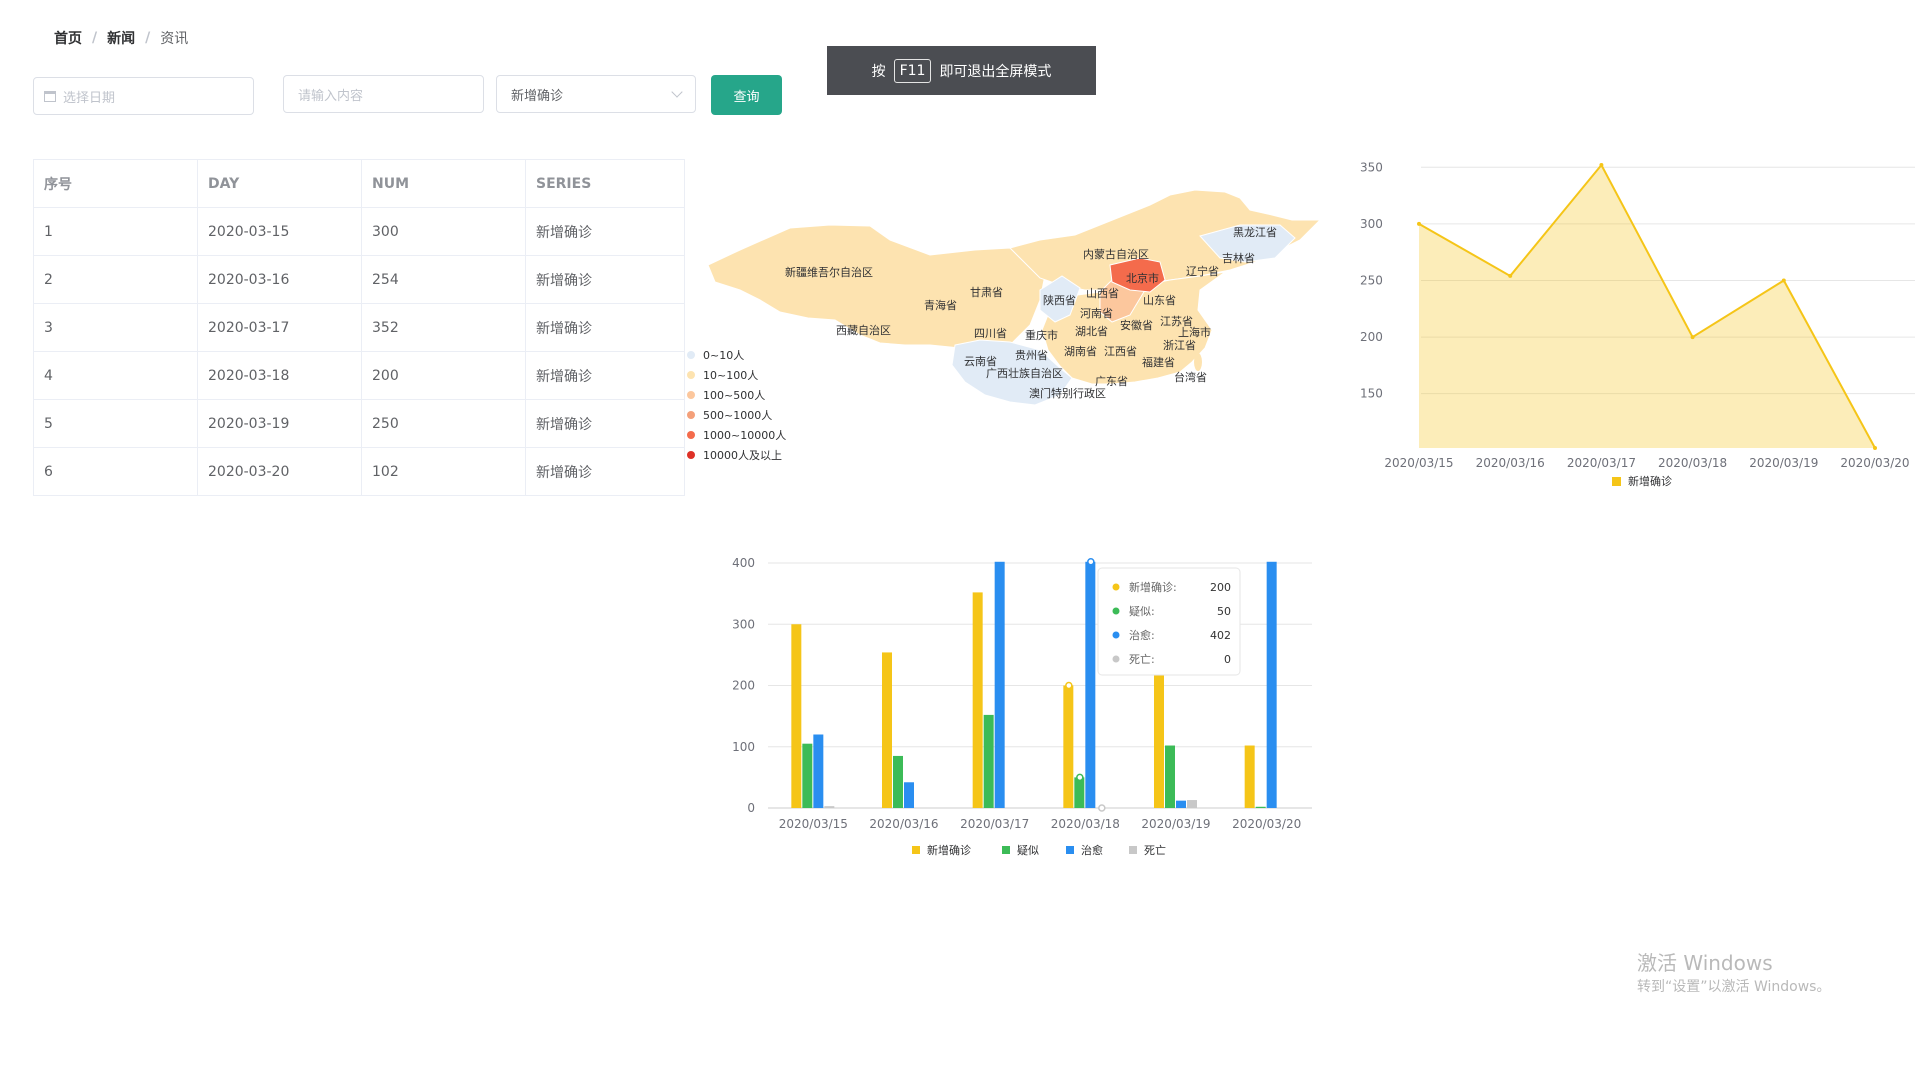  I want to click on map-legend-label: 100~500人, so click(734, 395).